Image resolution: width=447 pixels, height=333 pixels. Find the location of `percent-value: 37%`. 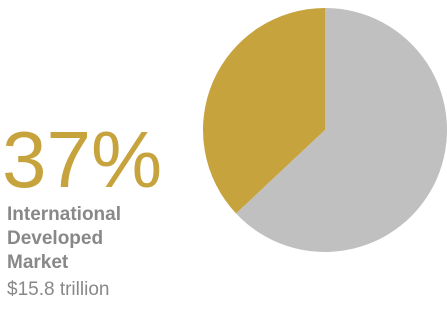

percent-value: 37% is located at coordinates (82, 159).